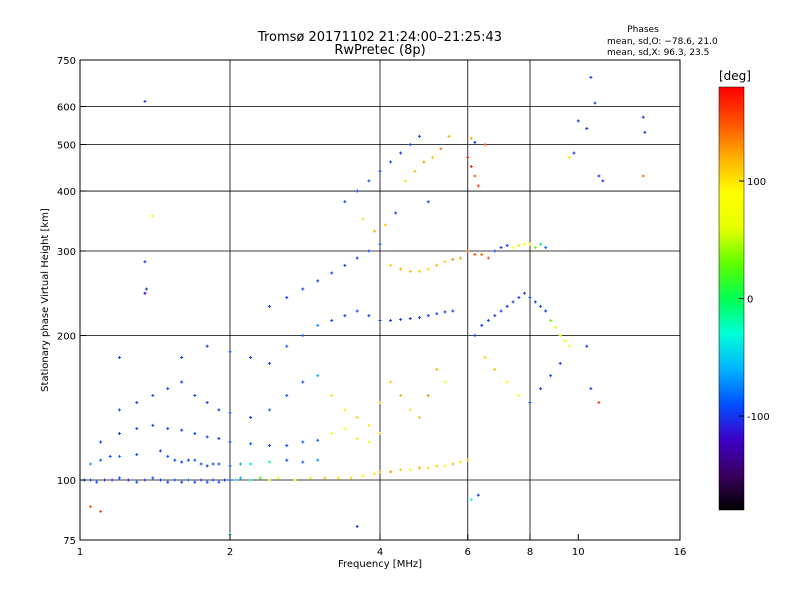  Describe the element at coordinates (756, 182) in the screenshot. I see `colorbar-tick-label: 100` at that location.